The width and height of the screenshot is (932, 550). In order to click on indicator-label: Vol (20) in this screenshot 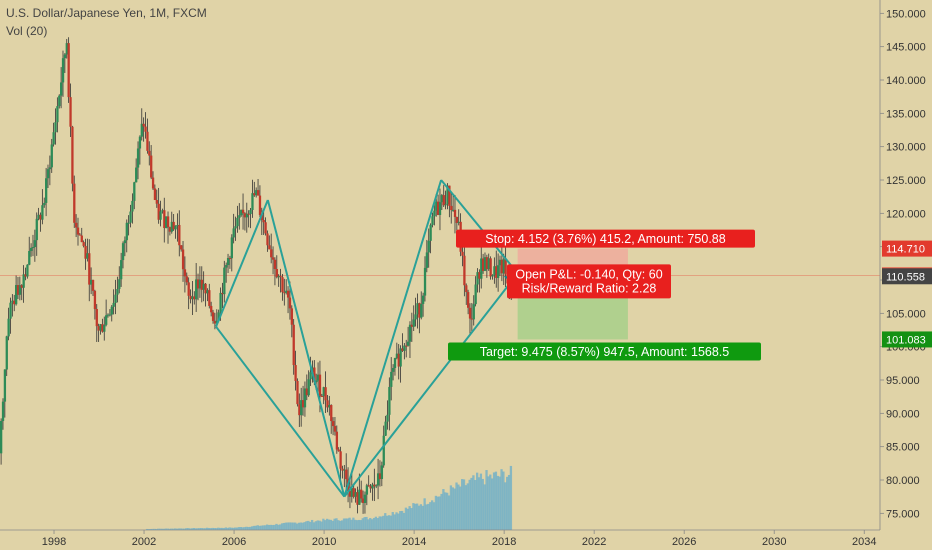, I will do `click(27, 31)`.